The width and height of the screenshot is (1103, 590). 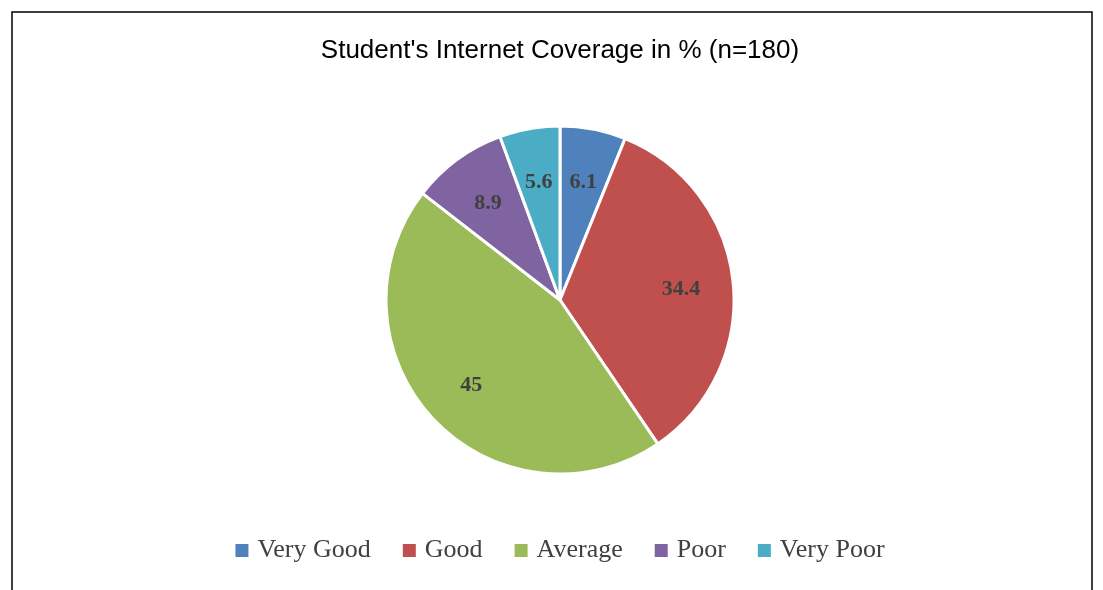 What do you see at coordinates (538, 180) in the screenshot?
I see `data-label: 5.6` at bounding box center [538, 180].